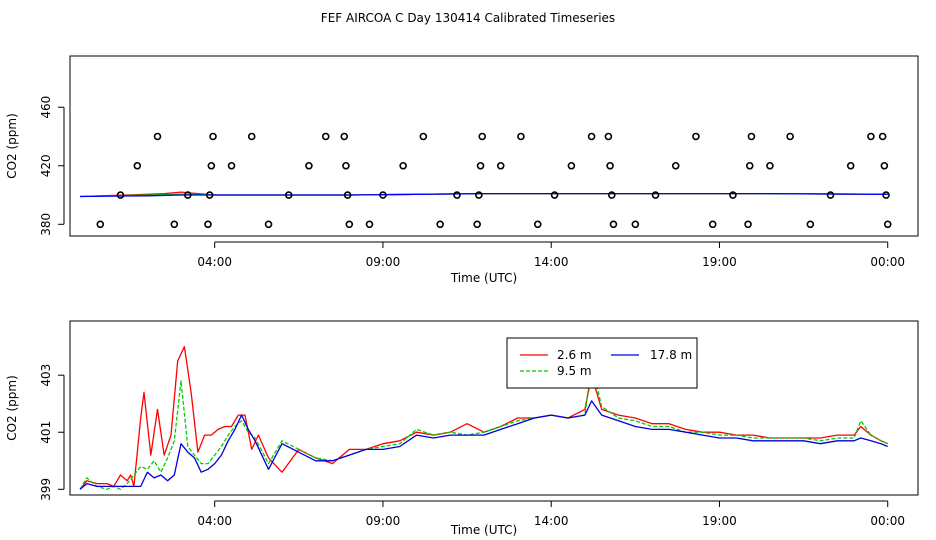 This screenshot has width=936, height=540. Describe the element at coordinates (671, 355) in the screenshot. I see `legend-label-17-8m: 17.8 m` at that location.